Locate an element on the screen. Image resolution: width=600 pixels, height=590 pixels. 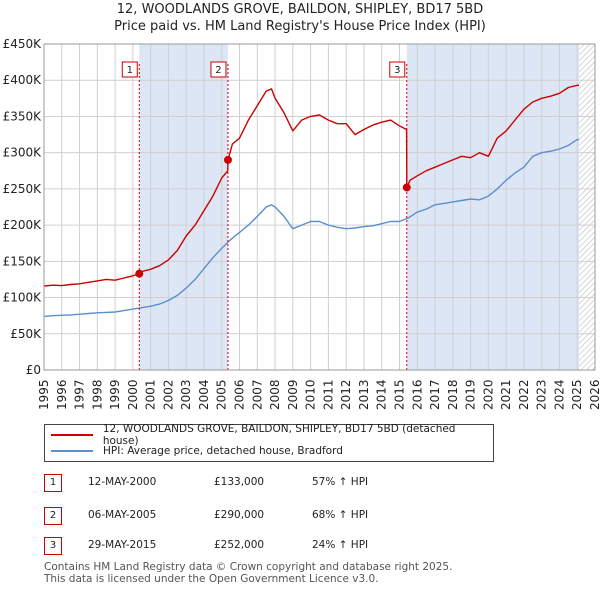
x-tick-label: 2012 is located at coordinates (346, 394).